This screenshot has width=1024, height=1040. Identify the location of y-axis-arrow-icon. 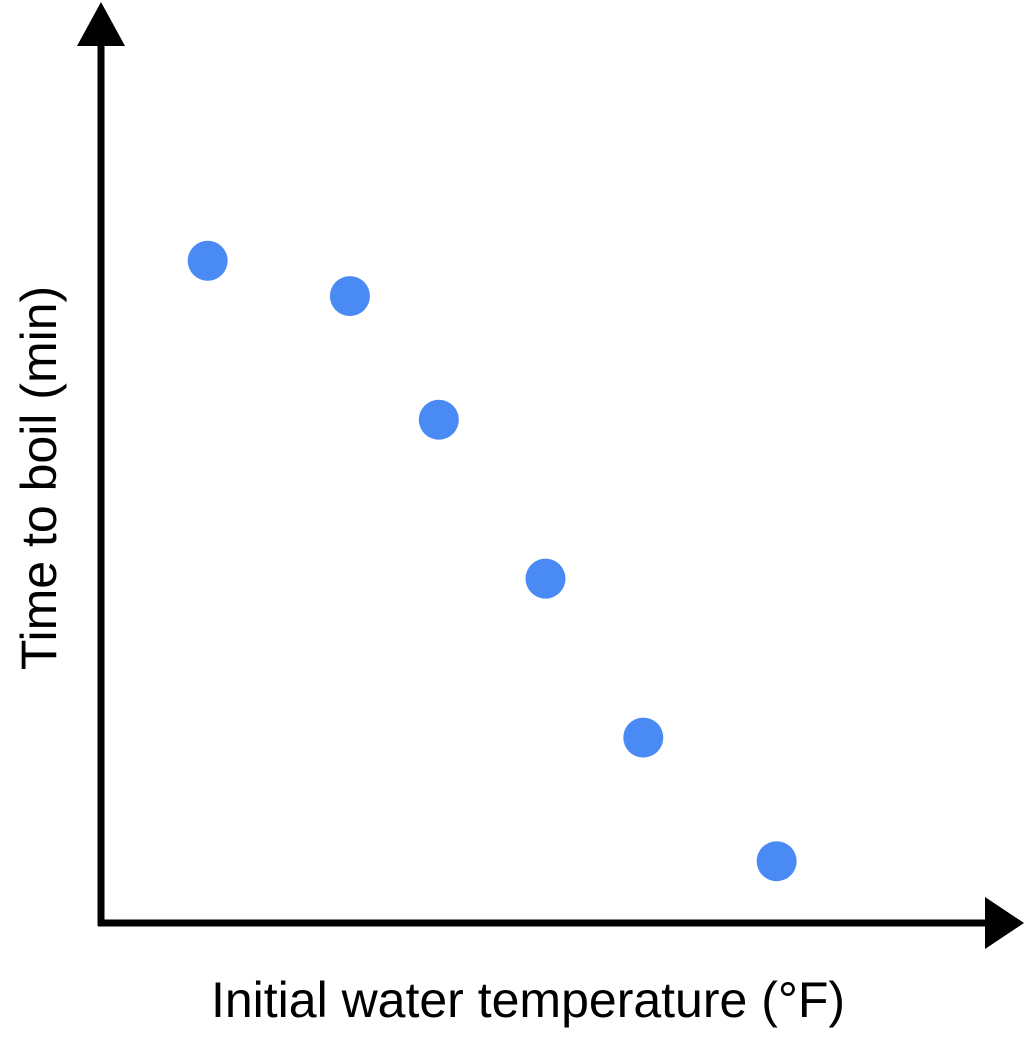
(101, 24).